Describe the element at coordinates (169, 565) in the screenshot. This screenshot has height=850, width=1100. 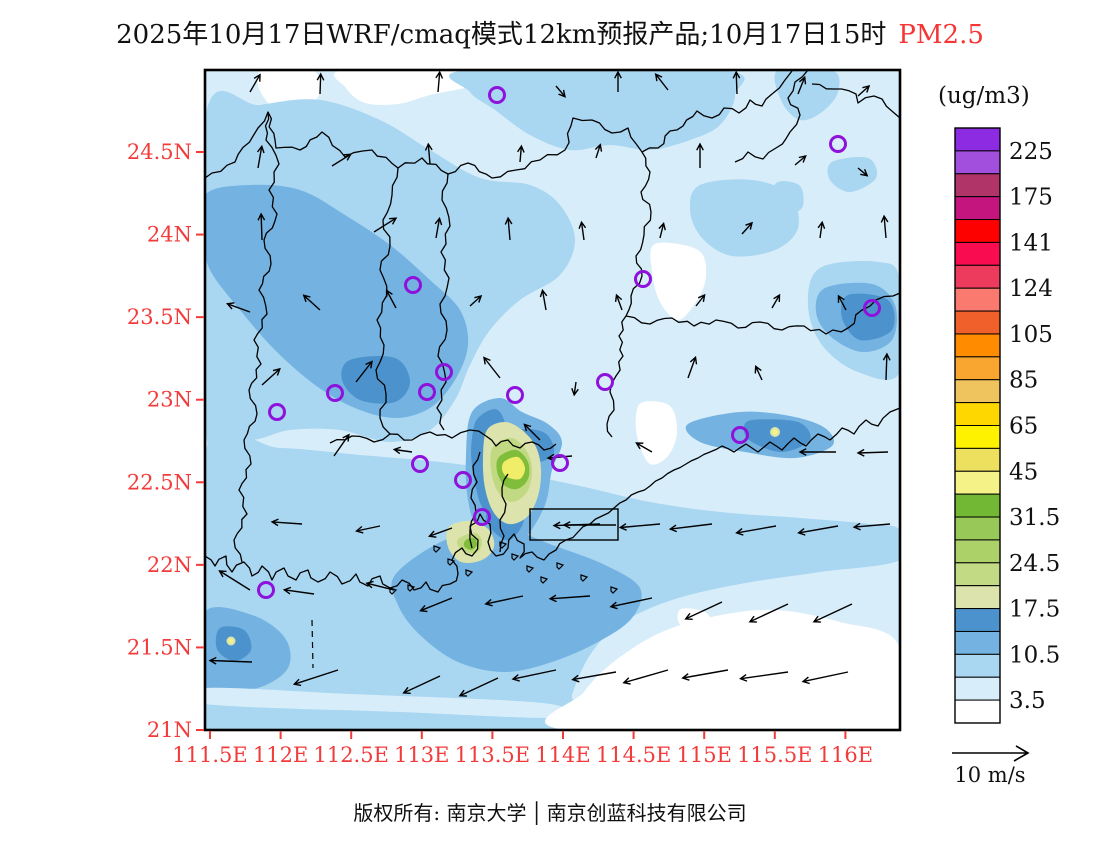
I see `y-tick-label: 22N` at that location.